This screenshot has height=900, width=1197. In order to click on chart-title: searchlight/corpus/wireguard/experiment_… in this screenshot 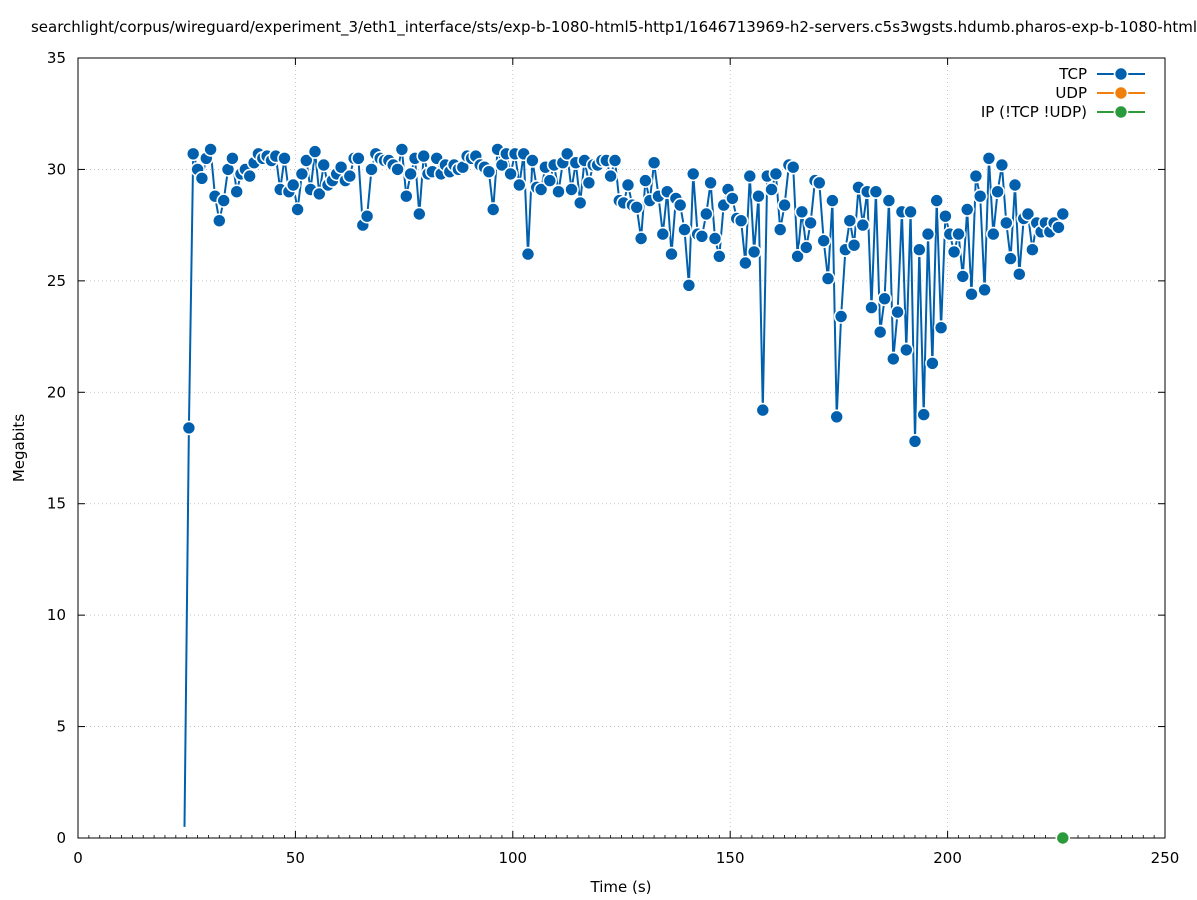, I will do `click(613, 27)`.